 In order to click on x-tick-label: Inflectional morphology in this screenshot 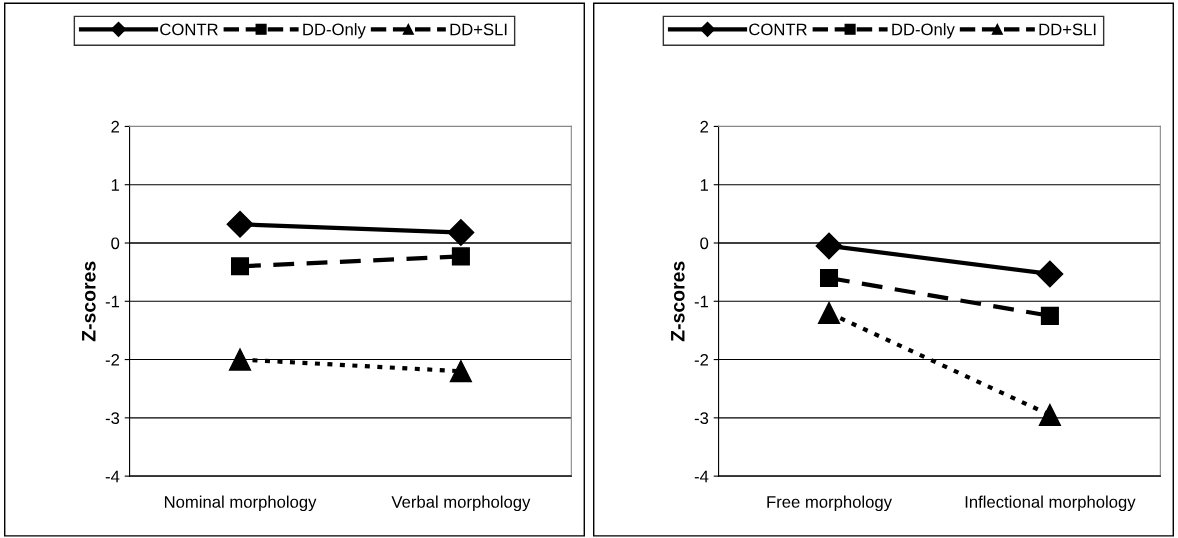, I will do `click(1050, 503)`.